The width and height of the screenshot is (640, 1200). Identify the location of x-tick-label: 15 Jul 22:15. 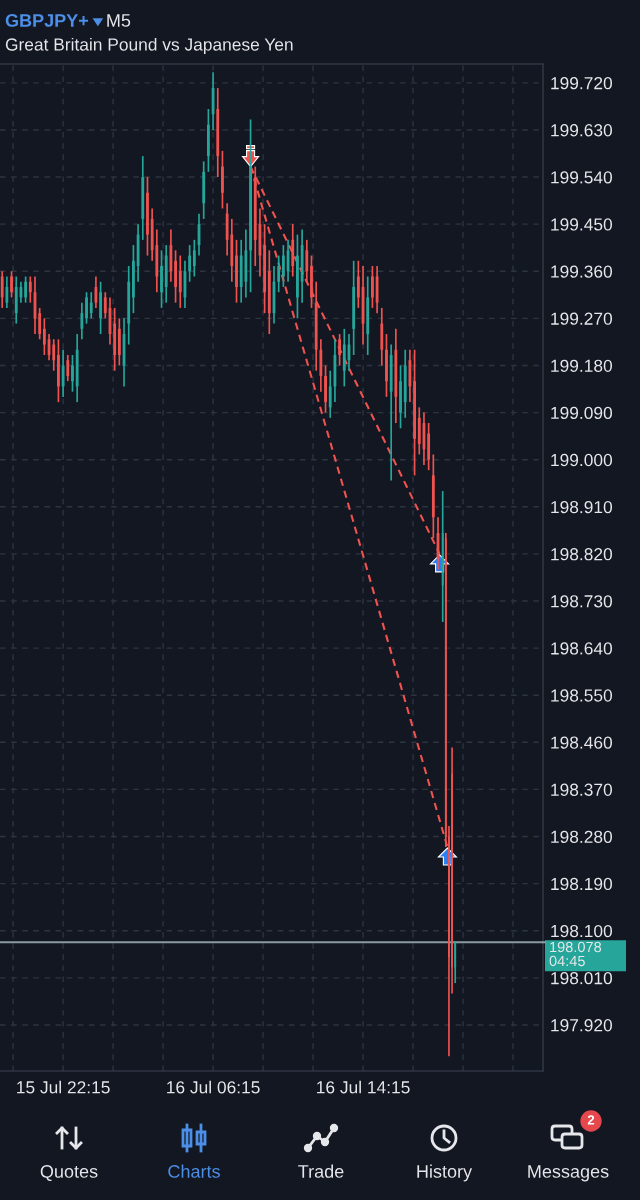
(63, 1087).